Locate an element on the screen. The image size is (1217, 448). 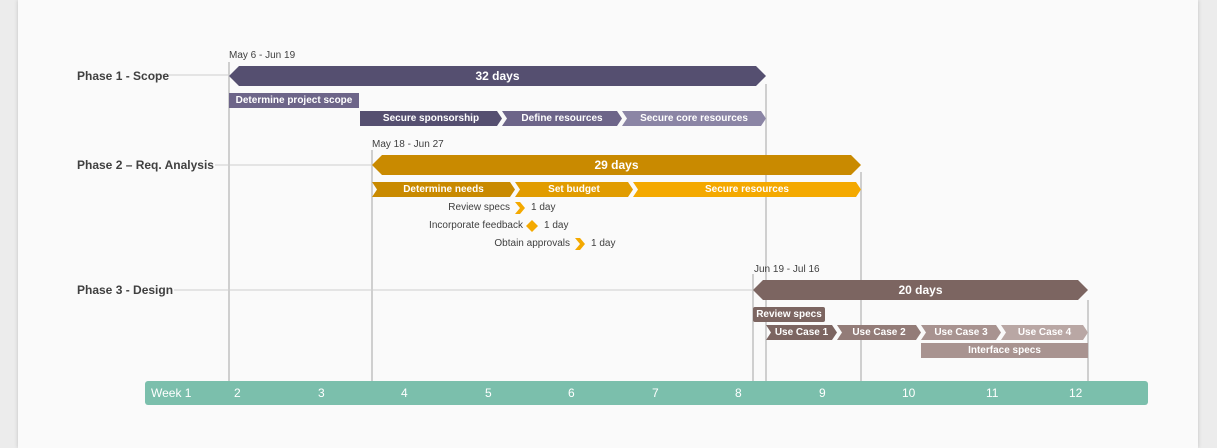
axis-tick: 9 is located at coordinates (822, 393).